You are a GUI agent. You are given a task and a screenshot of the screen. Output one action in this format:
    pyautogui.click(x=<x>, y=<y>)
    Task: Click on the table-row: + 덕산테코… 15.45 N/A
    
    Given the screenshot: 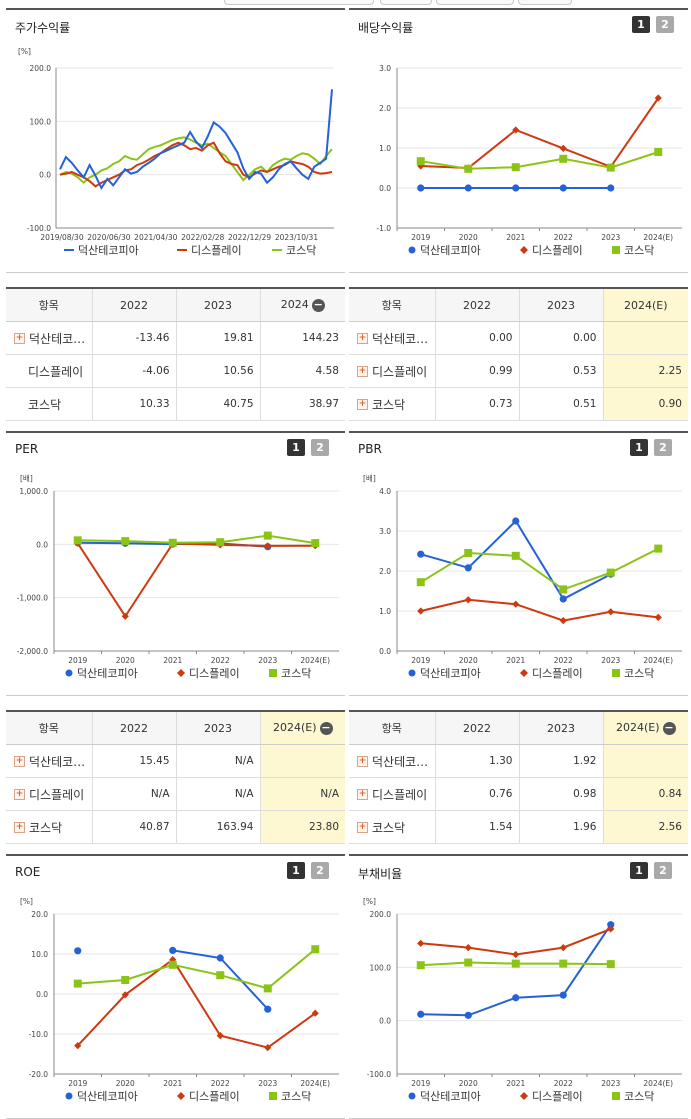 What is the action you would take?
    pyautogui.click(x=175, y=761)
    